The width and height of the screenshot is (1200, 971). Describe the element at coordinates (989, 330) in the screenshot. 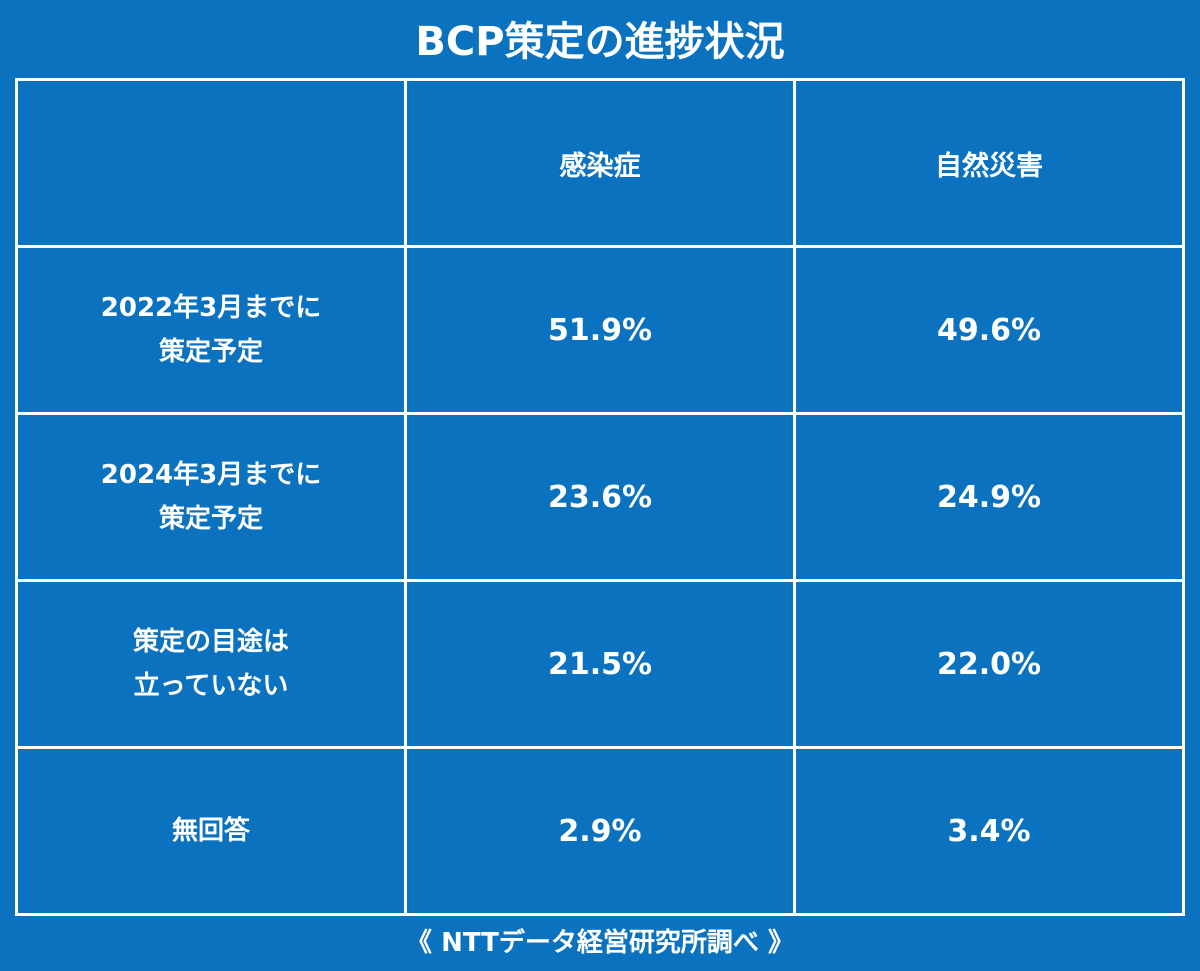

I see `value-cell: 49.6%` at that location.